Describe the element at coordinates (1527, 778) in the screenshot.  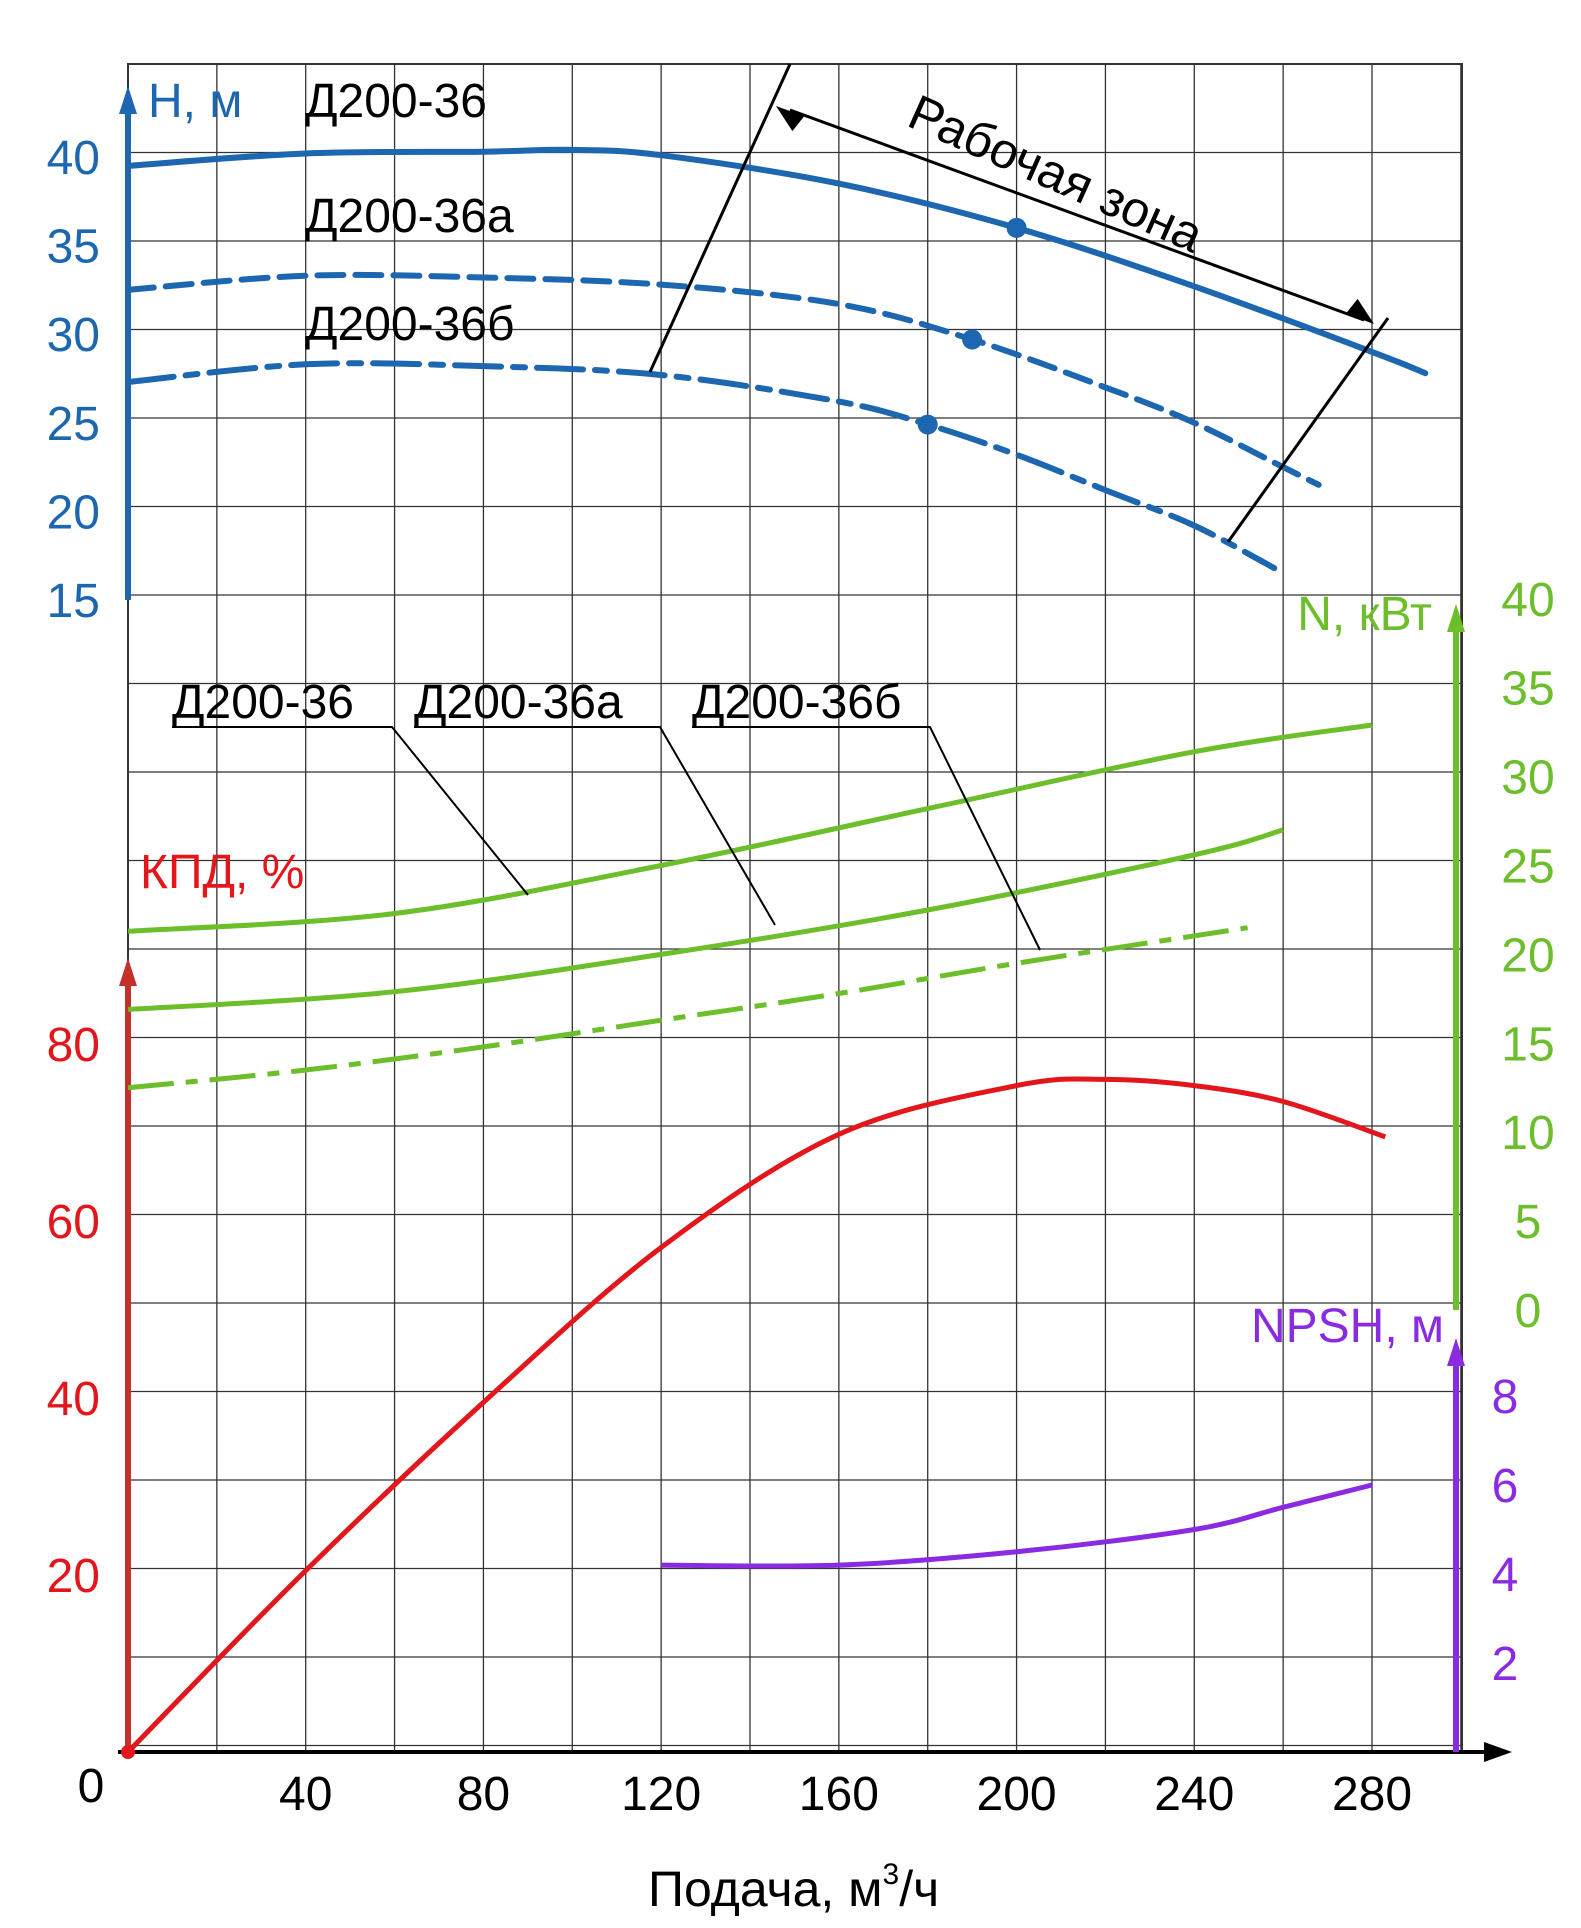
I see `power-tick-label: 30` at that location.